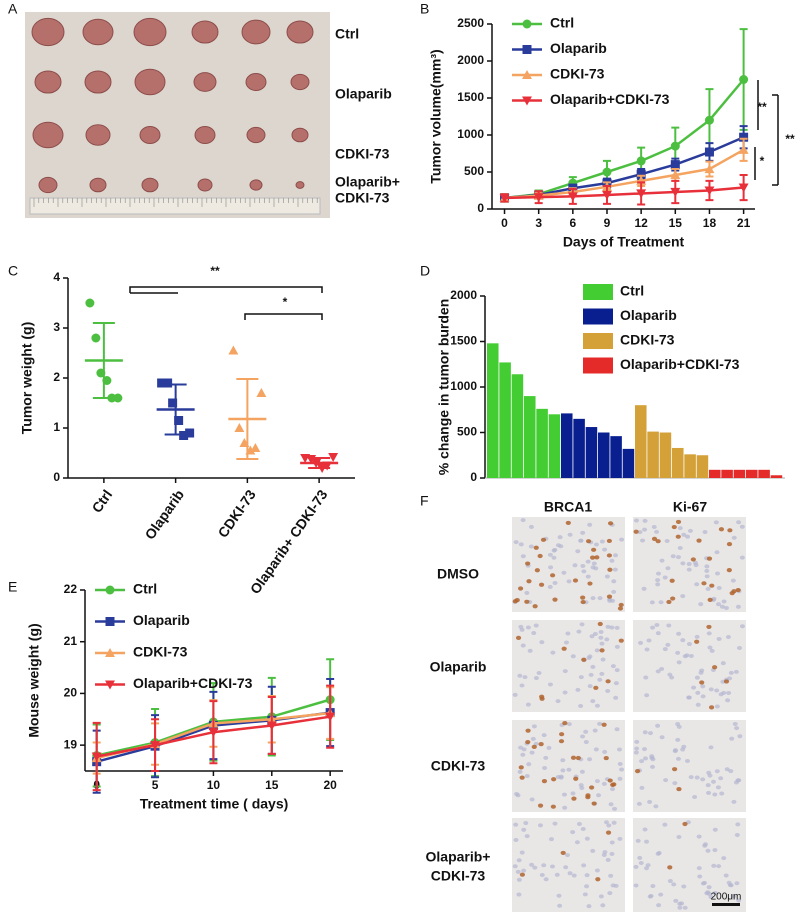 This screenshot has width=800, height=917. I want to click on y-tick-label: 20, so click(71, 693).